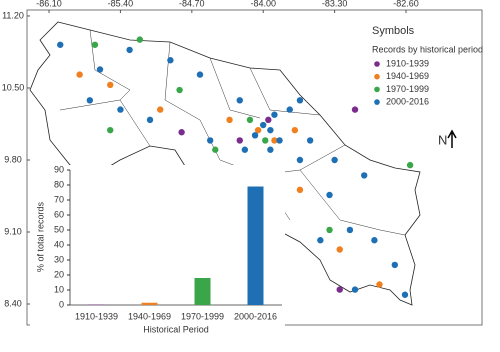  Describe the element at coordinates (59, 169) in the screenshot. I see `y-tick-label: 90` at that location.